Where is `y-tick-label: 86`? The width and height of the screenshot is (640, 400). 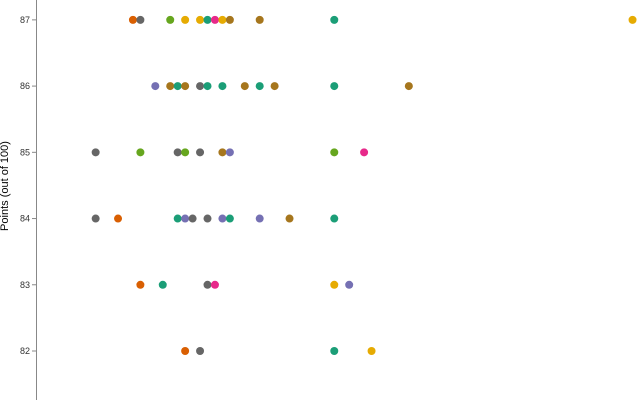 y-tick-label: 86 is located at coordinates (25, 86).